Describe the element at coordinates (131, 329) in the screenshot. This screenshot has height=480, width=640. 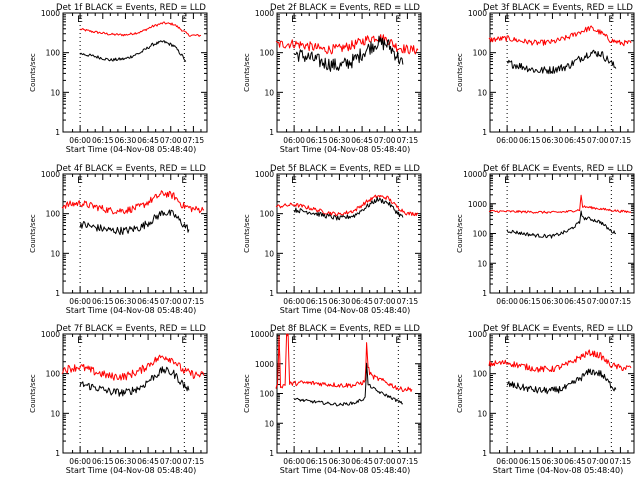
I see `chart-title: Det 7f BLACK = Events, RED = LLD` at that location.